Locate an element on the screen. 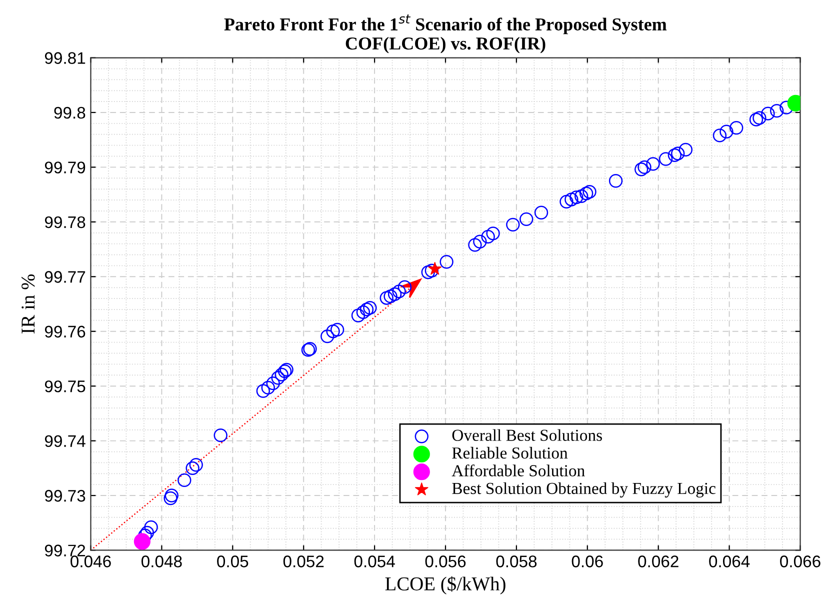  x-tick-label: 0.056 is located at coordinates (445, 562).